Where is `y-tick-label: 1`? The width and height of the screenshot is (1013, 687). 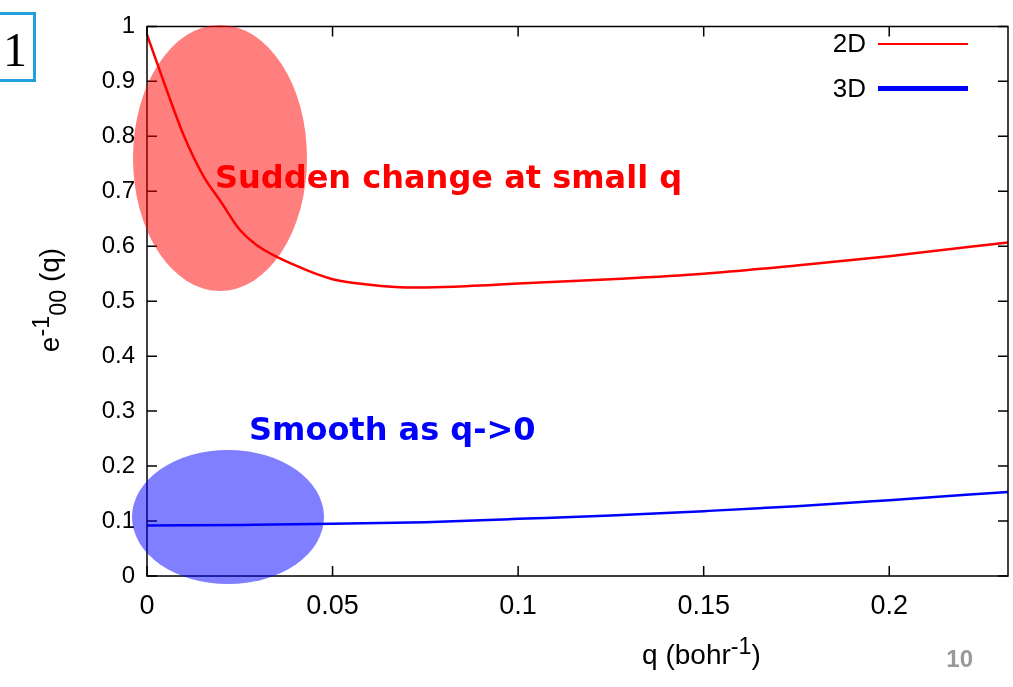
y-tick-label: 1 is located at coordinates (128, 25).